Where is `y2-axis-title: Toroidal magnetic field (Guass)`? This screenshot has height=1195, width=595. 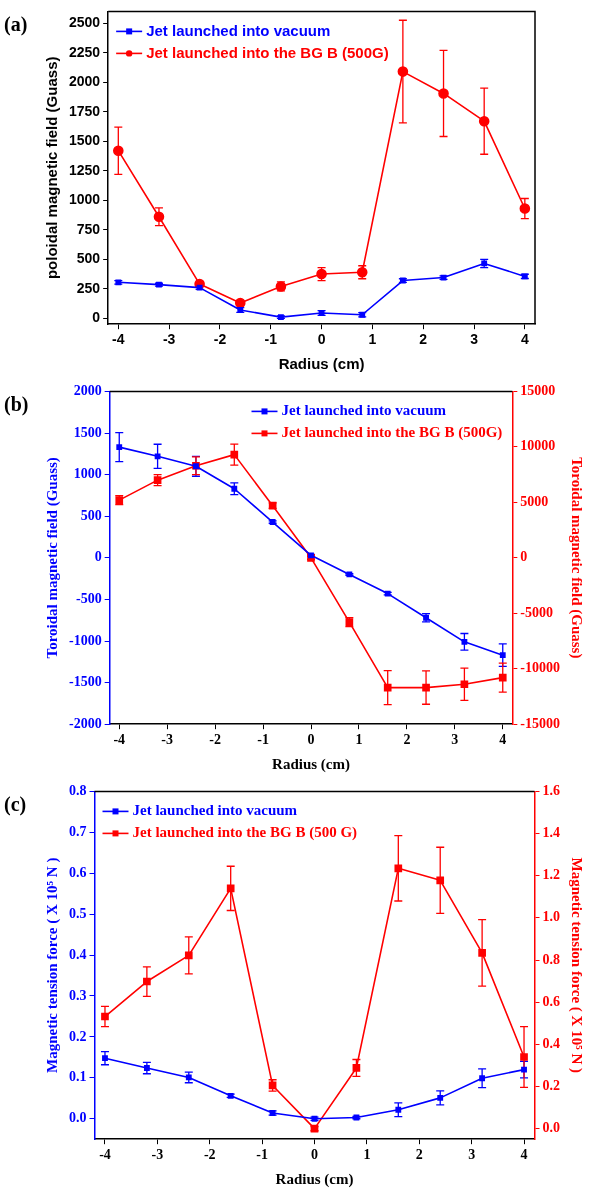
y2-axis-title: Toroidal magnetic field (Guass) is located at coordinates (577, 558).